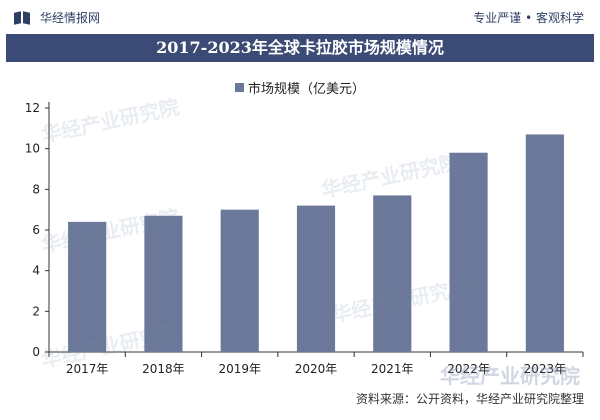 Image resolution: width=600 pixels, height=420 pixels. What do you see at coordinates (392, 369) in the screenshot?
I see `x-tick-label: 2021年` at bounding box center [392, 369].